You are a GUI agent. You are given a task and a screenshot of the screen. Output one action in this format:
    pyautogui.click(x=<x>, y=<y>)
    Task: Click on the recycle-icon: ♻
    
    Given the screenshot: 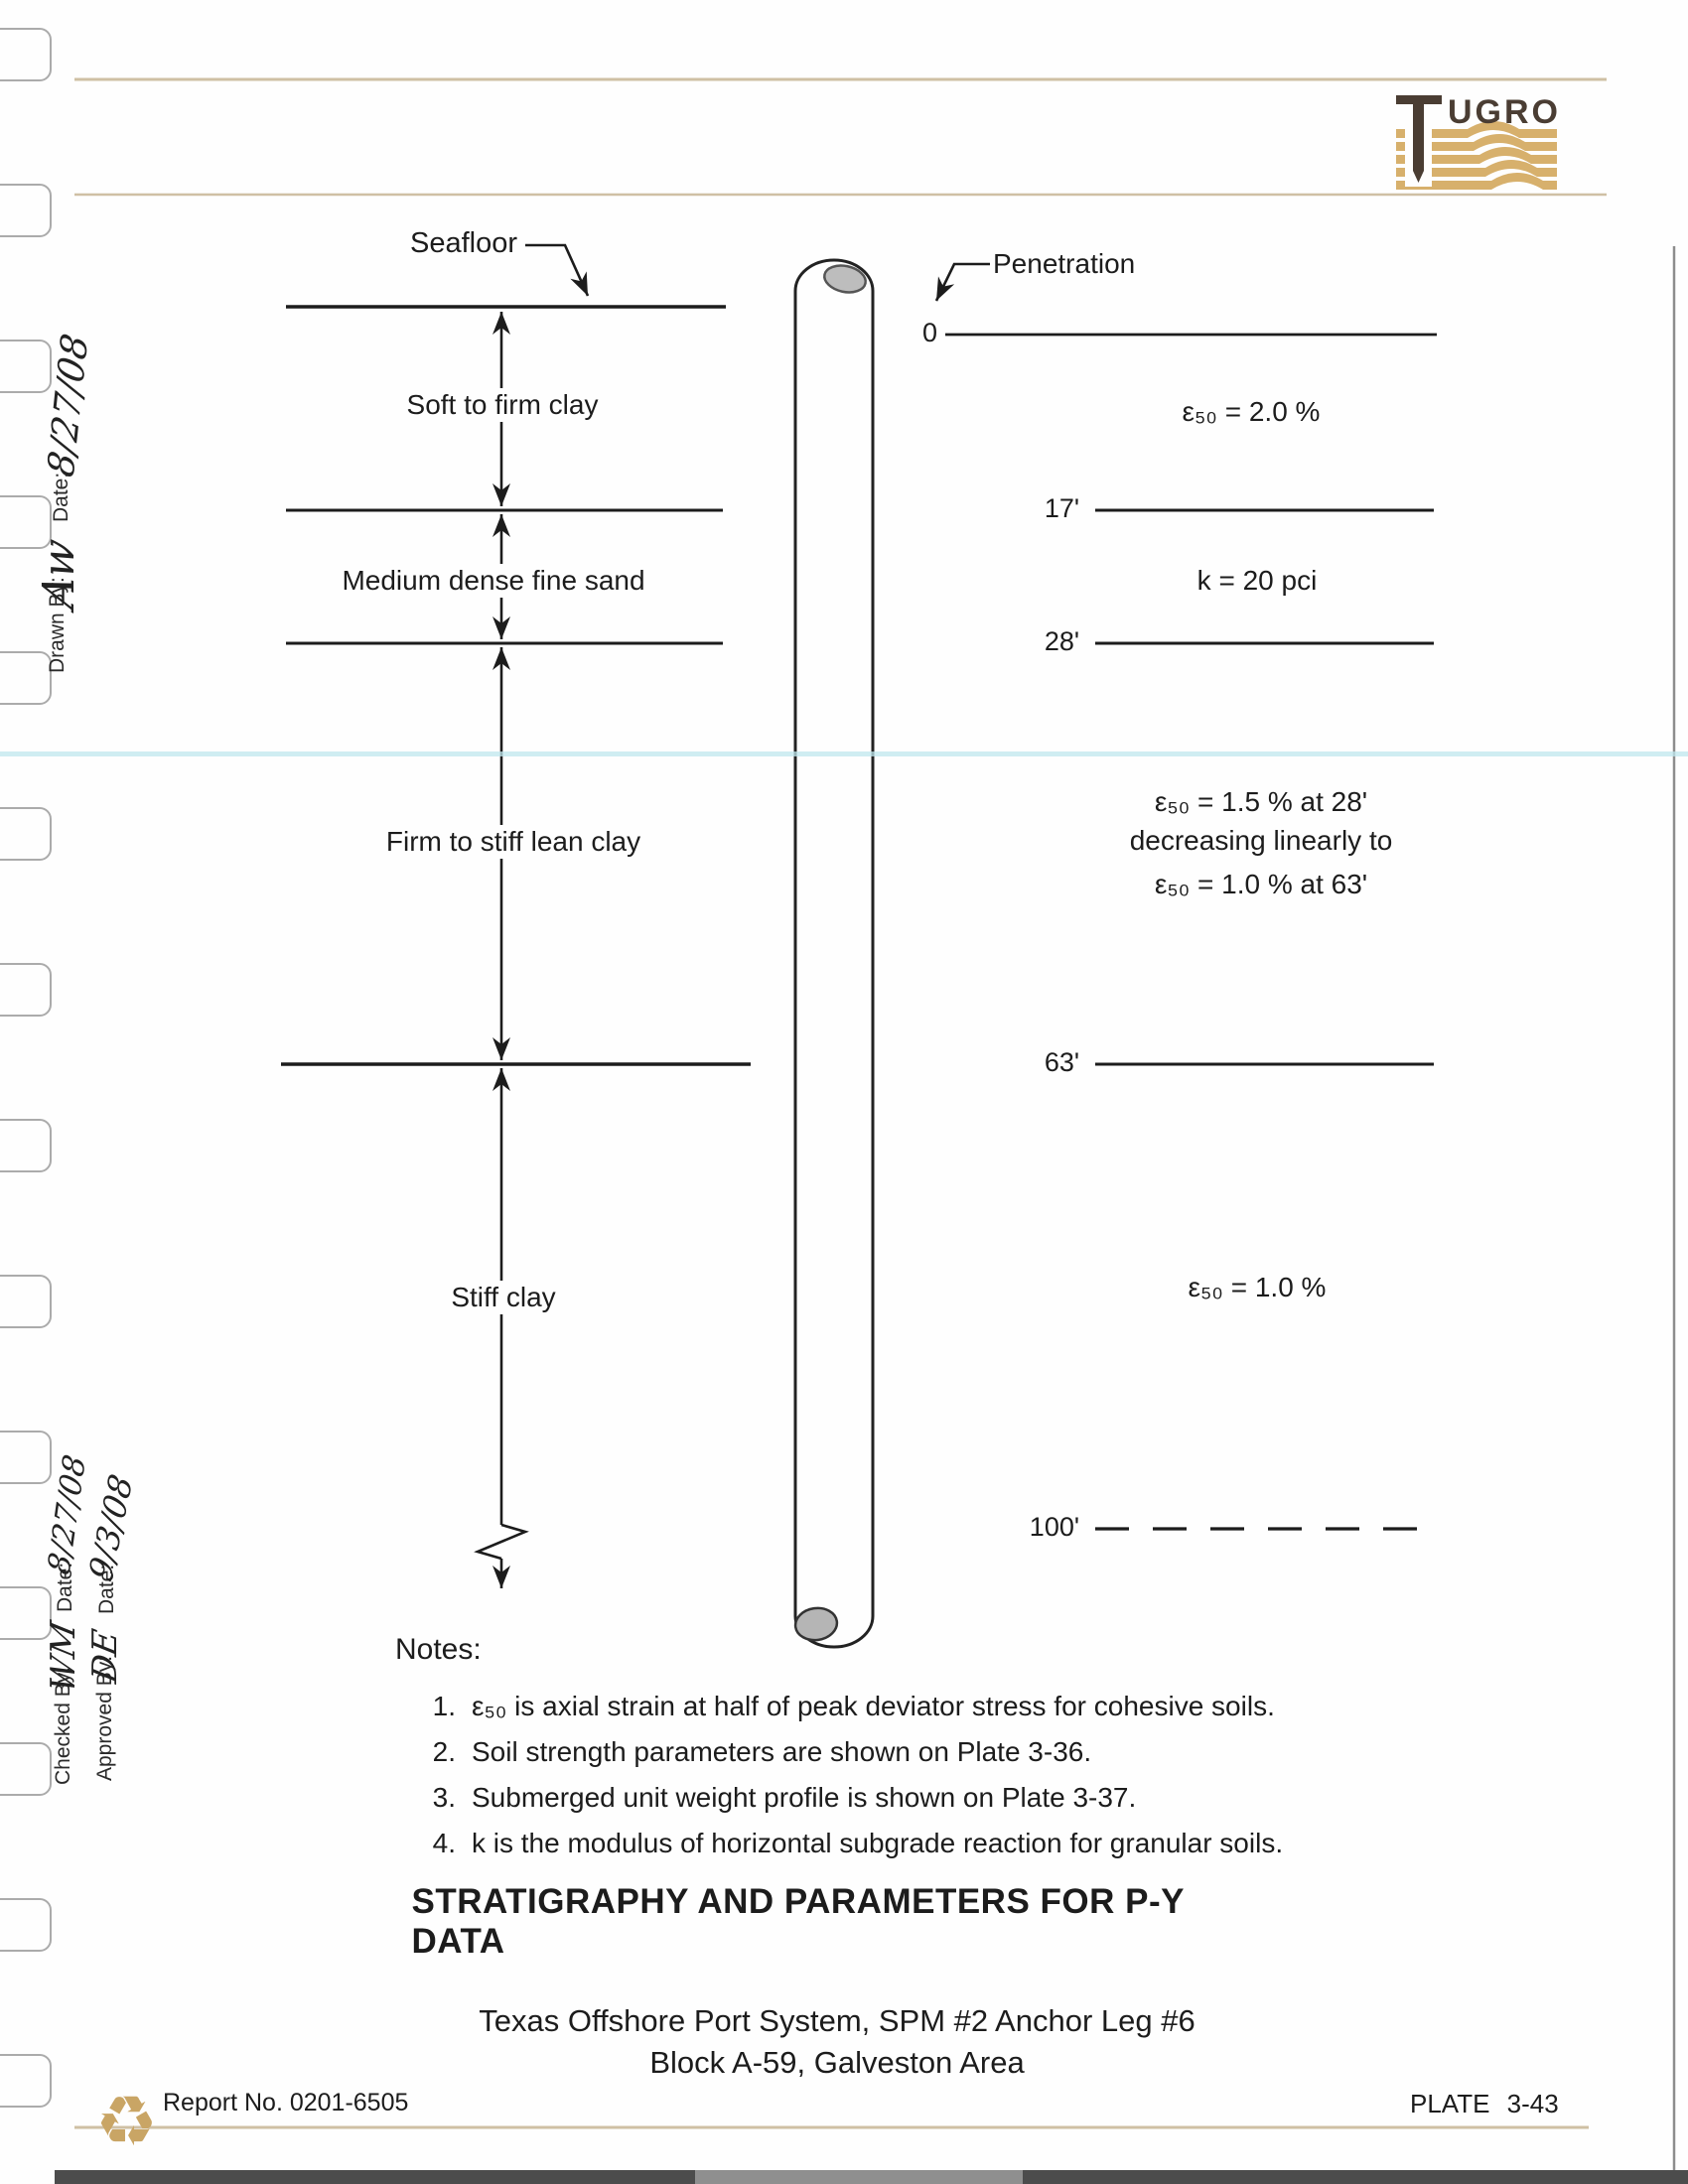 What is the action you would take?
    pyautogui.click(x=126, y=2121)
    